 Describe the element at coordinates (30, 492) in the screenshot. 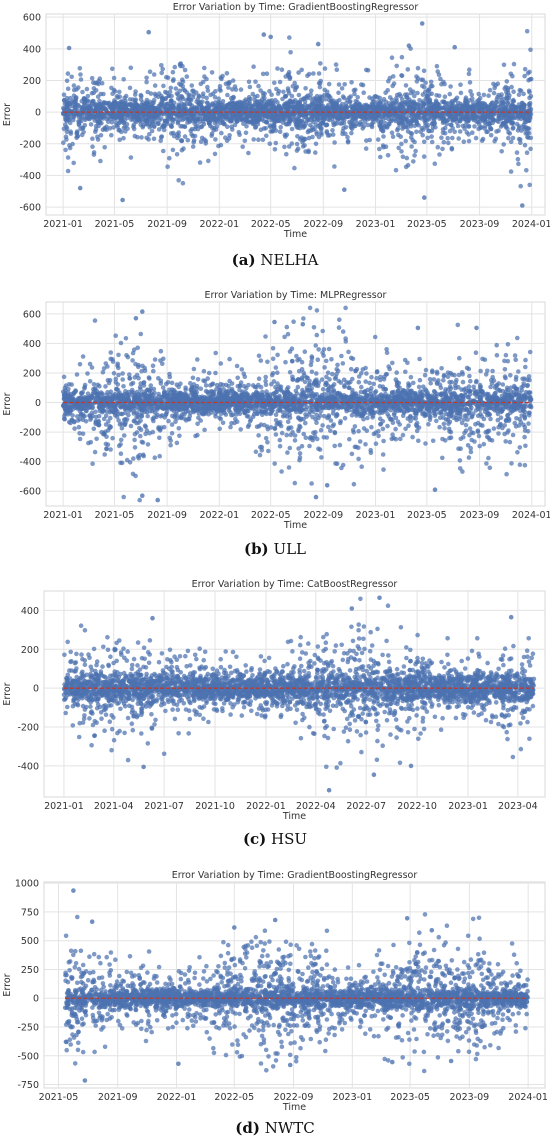

I see `y-tick-label: -600` at that location.